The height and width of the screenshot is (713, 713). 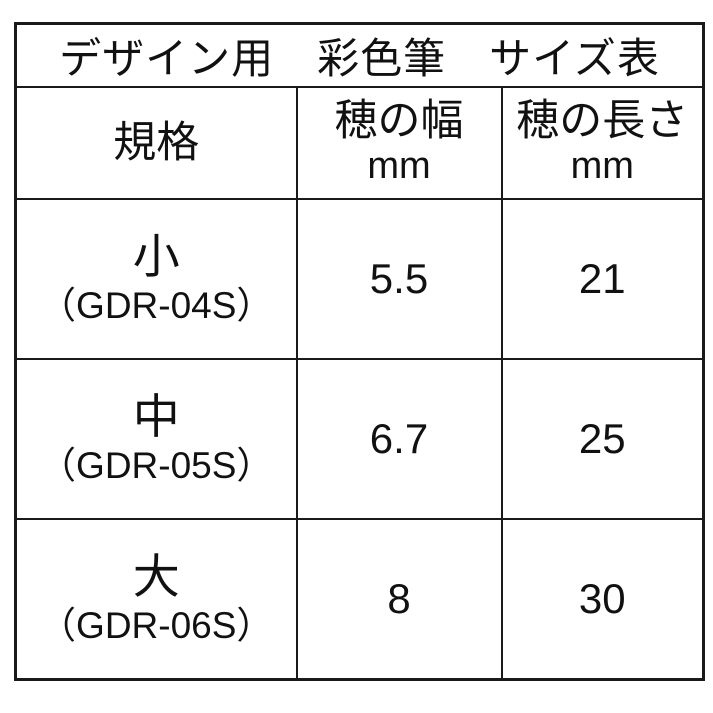 I want to click on header-tip-width: 穂の幅 mm, so click(x=399, y=143).